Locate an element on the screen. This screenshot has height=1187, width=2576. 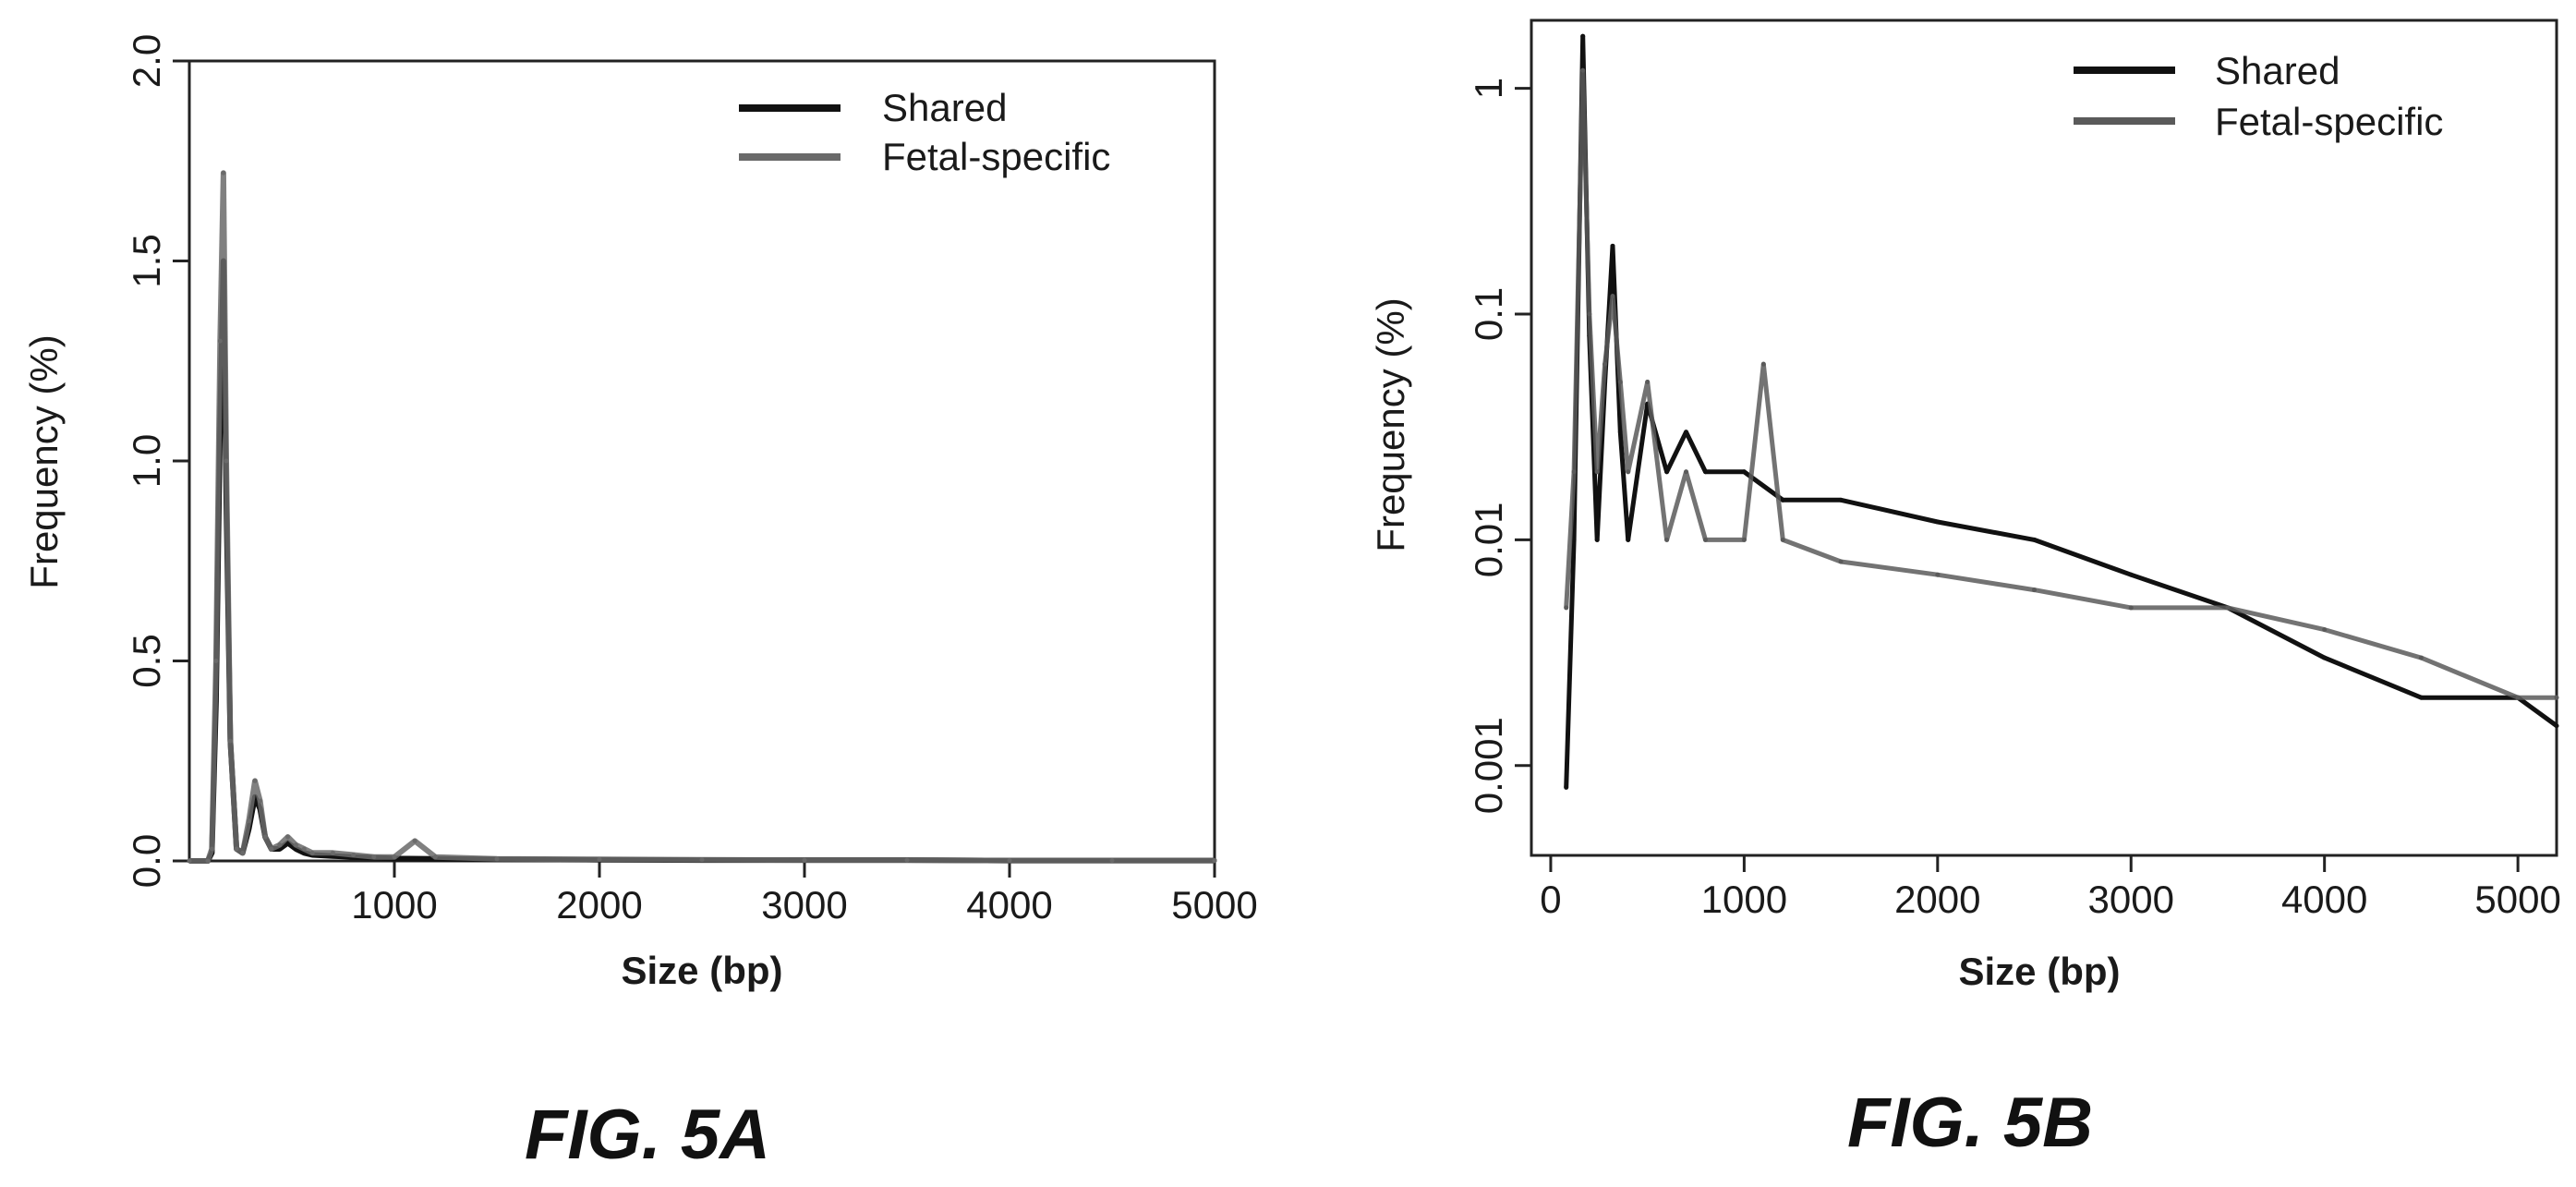
y-tick-label-5a-2: 1.0 is located at coordinates (146, 461).